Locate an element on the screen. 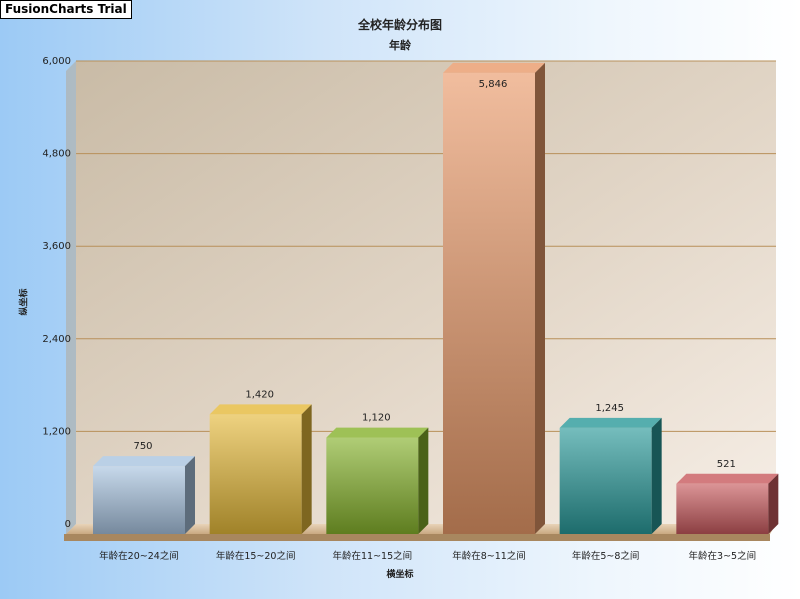 The width and height of the screenshot is (800, 599). y-tick-label: 4,800 is located at coordinates (56, 154).